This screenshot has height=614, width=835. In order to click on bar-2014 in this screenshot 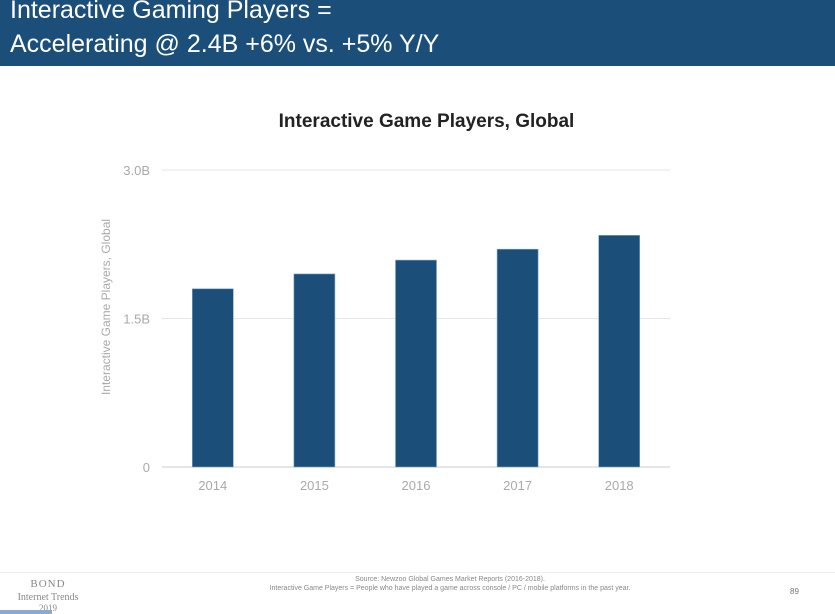, I will do `click(213, 378)`.